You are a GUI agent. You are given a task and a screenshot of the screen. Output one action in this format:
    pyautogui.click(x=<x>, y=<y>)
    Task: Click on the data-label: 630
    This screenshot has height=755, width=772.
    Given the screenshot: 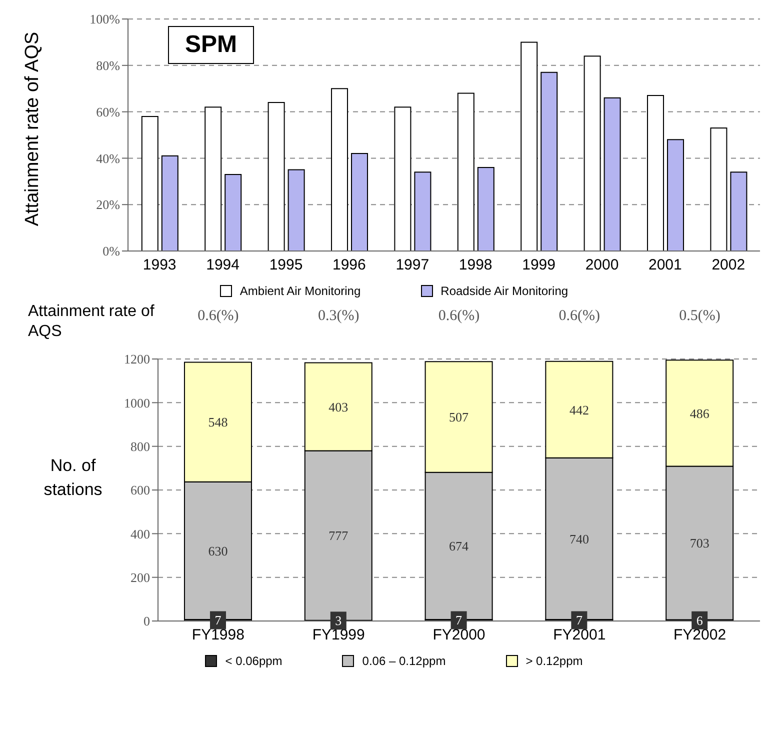 What is the action you would take?
    pyautogui.click(x=218, y=550)
    